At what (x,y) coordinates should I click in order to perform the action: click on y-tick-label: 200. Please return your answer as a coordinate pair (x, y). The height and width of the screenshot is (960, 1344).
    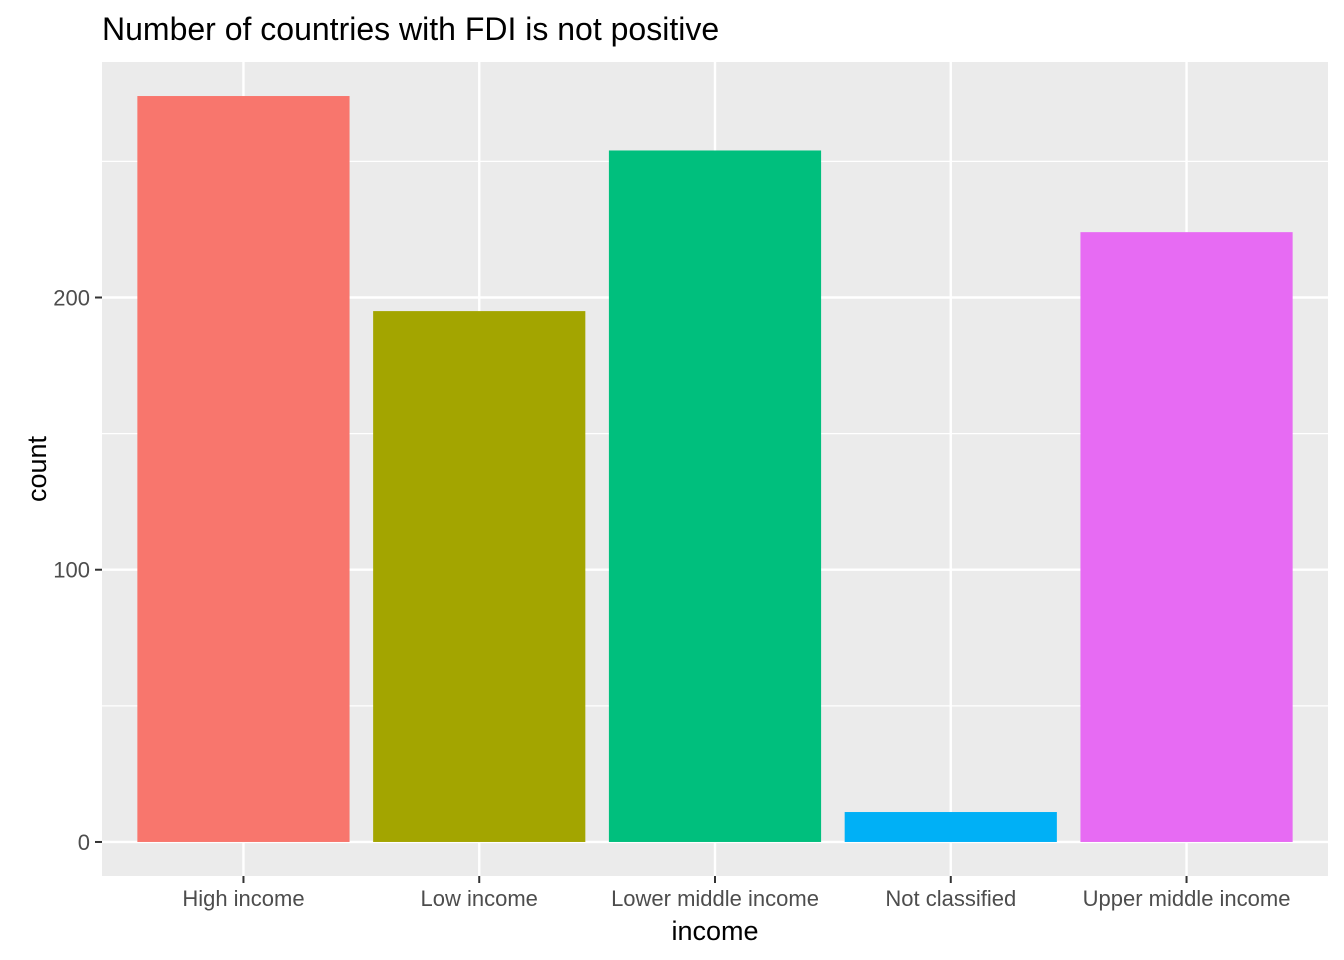
    Looking at the image, I should click on (71, 297).